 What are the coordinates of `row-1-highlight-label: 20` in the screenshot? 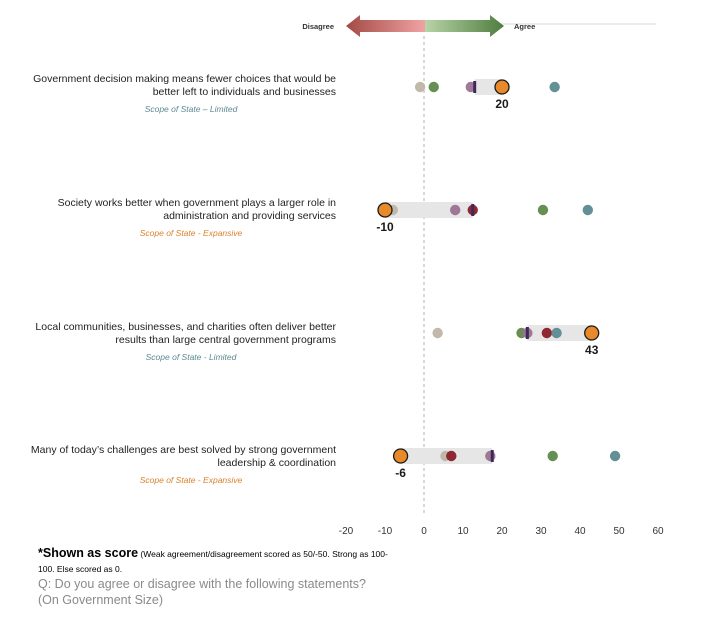 It's located at (502, 104).